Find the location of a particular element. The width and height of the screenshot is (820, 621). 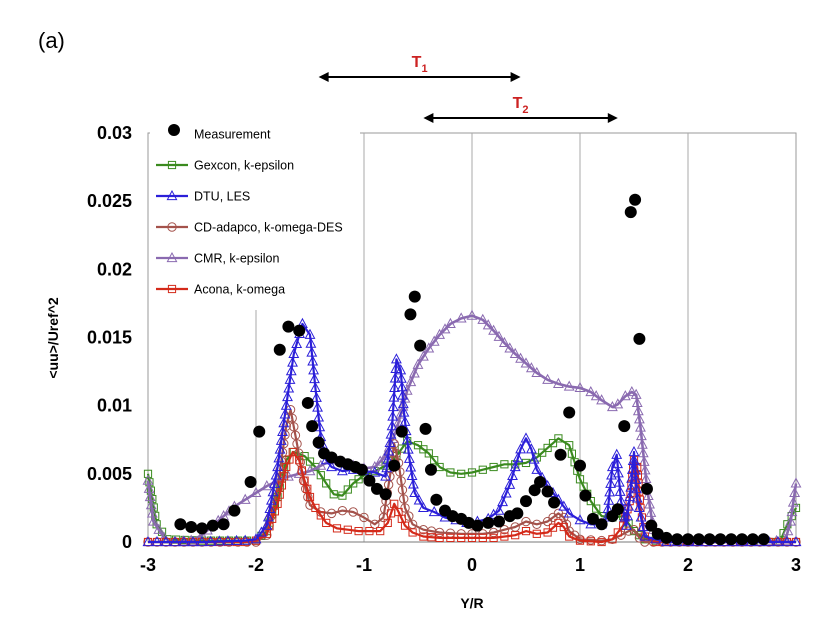

annotation-label: T2 is located at coordinates (521, 105).